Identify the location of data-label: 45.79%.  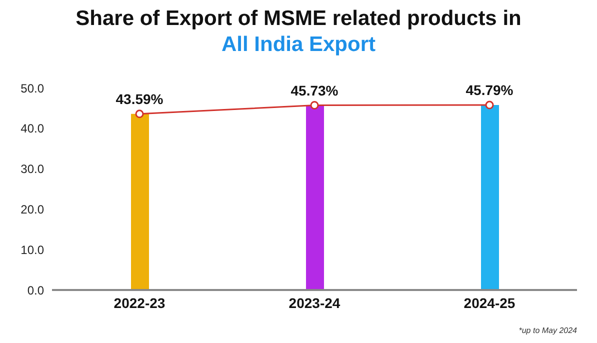
(490, 90).